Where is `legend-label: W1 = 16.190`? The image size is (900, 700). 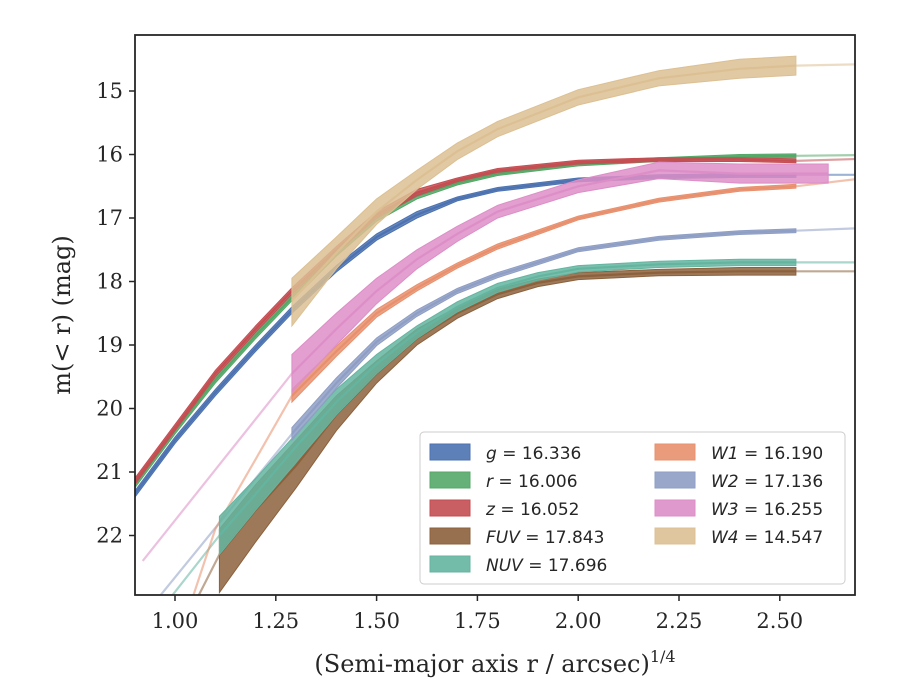 legend-label: W1 = 16.190 is located at coordinates (767, 454).